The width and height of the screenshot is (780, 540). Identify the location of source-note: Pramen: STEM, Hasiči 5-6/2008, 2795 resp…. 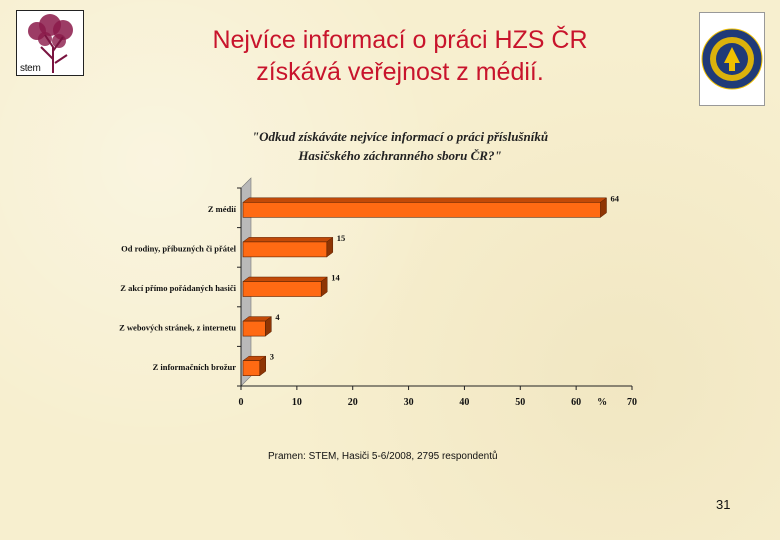
(383, 456).